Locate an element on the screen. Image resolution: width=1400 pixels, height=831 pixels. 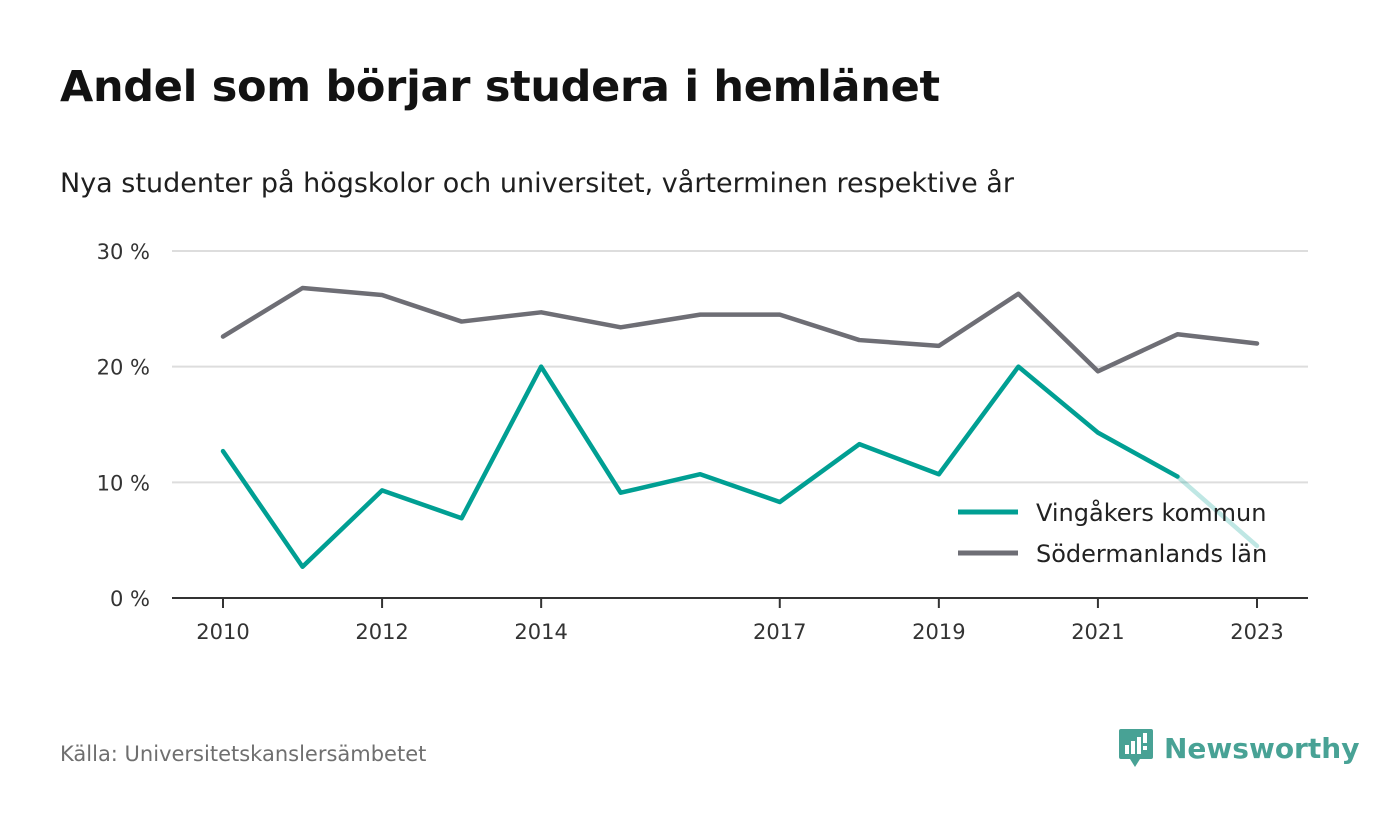
source-note: Källa: Universitetskanslersämbetet is located at coordinates (243, 754).